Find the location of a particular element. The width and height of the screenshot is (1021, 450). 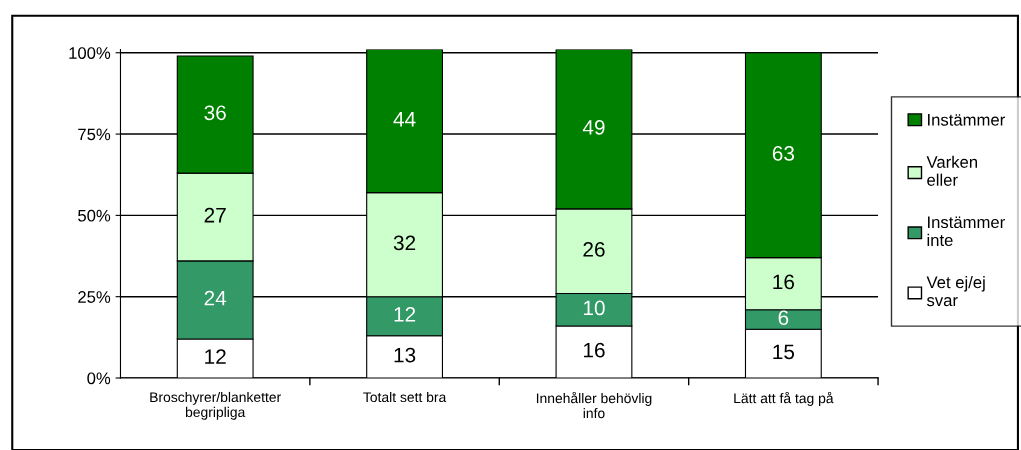

data-label: 6 is located at coordinates (783, 318).